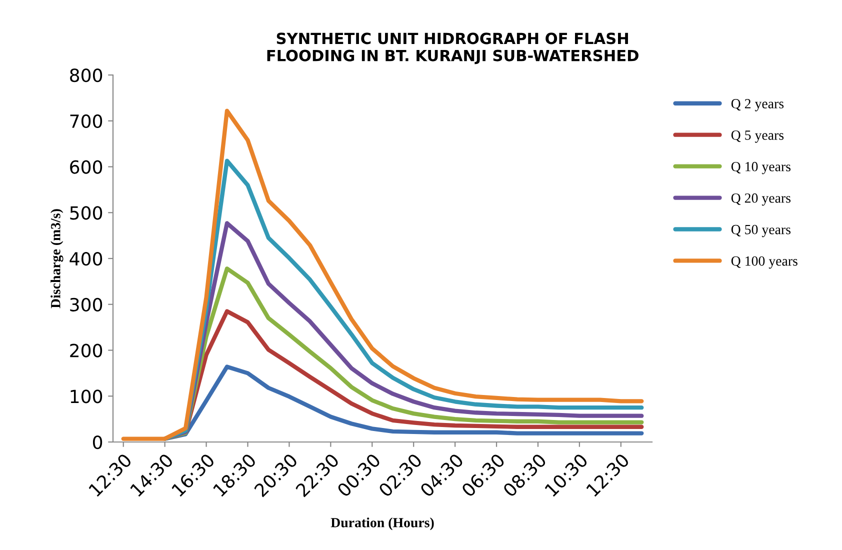 The image size is (842, 550). What do you see at coordinates (57, 258) in the screenshot?
I see `y-axis-title: Discharge (m3/s)` at bounding box center [57, 258].